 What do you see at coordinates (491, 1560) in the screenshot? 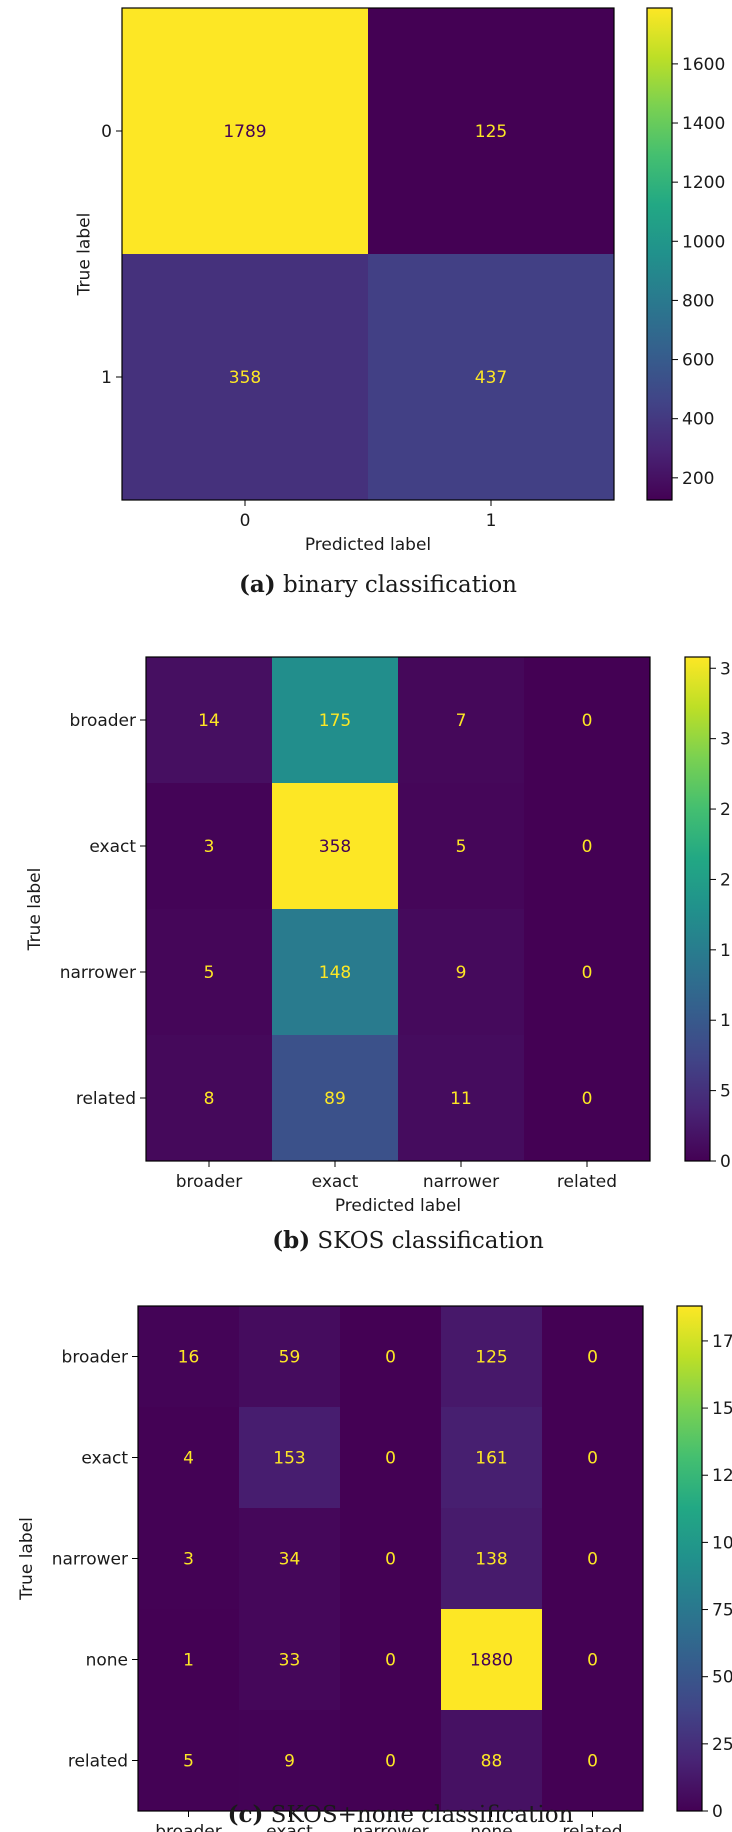
I see `cell-value-label: 138` at bounding box center [491, 1560].